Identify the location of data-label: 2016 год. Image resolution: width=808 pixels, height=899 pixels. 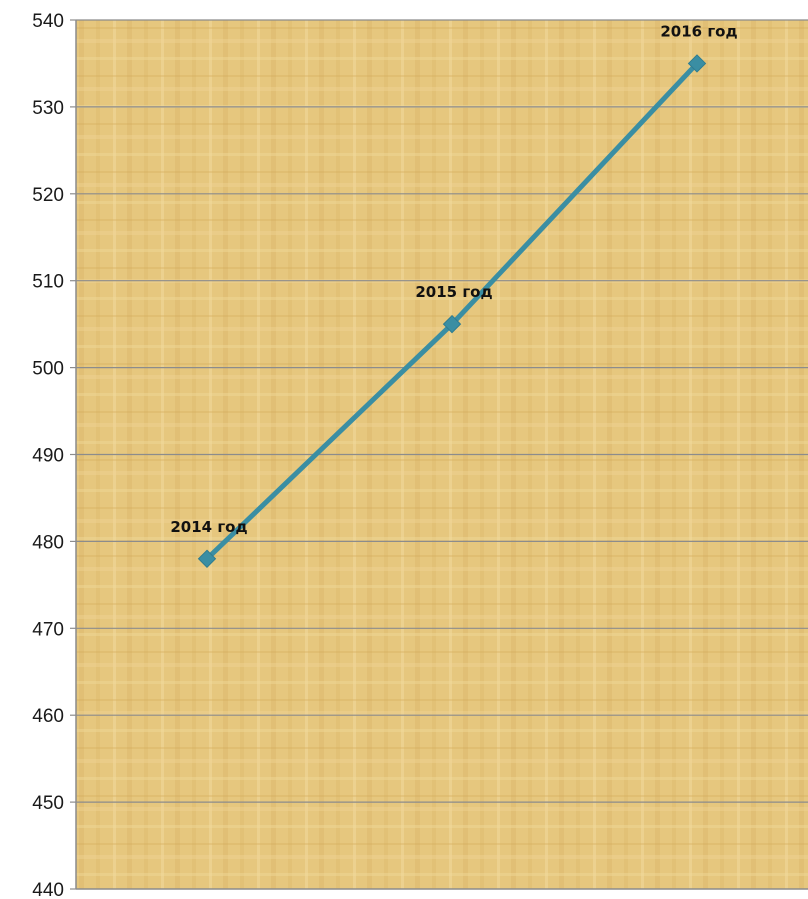
(698, 31).